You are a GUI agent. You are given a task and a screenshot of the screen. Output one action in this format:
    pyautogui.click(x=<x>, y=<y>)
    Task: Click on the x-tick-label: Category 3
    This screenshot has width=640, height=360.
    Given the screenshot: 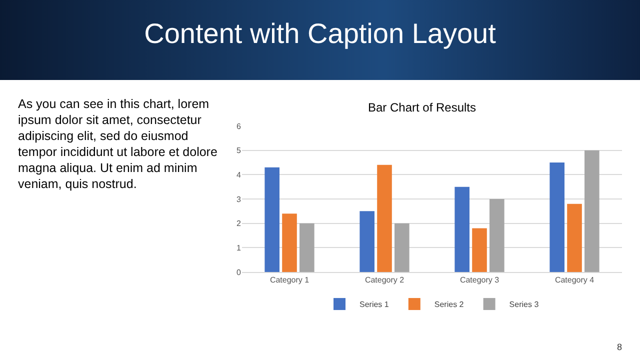 What is the action you would take?
    pyautogui.click(x=480, y=280)
    